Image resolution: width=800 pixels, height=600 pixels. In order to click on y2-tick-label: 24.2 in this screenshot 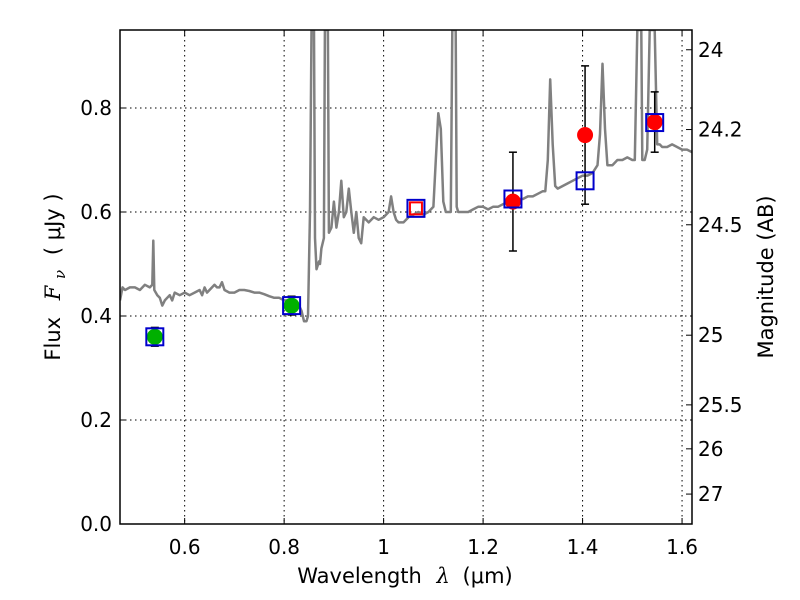, I will do `click(720, 130)`.